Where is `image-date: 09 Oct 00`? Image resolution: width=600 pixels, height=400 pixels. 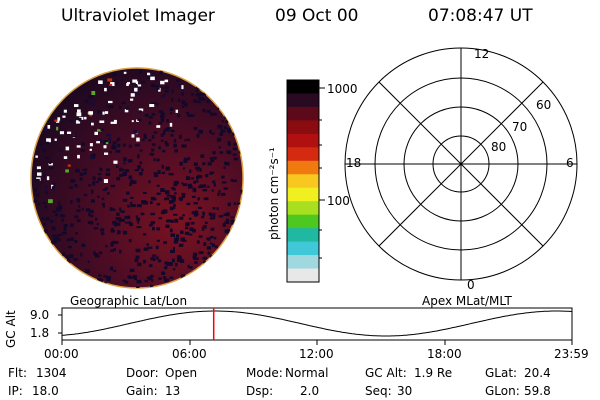
image-date: 09 Oct 00 is located at coordinates (317, 16).